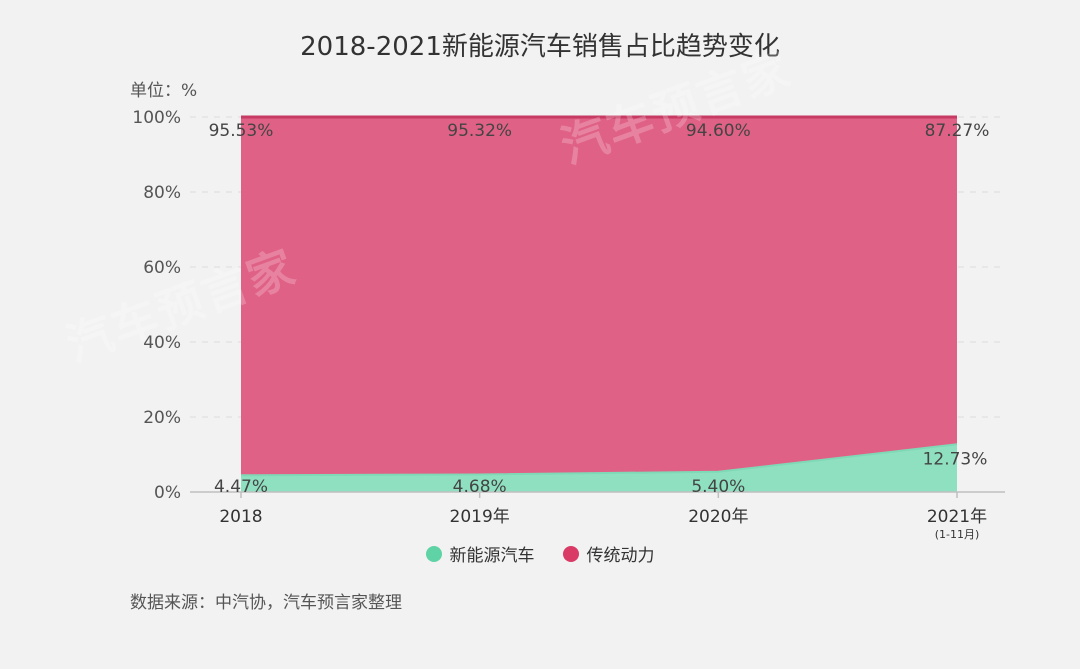 The height and width of the screenshot is (669, 1080). I want to click on data-label-traditional: 87.27%, so click(957, 131).